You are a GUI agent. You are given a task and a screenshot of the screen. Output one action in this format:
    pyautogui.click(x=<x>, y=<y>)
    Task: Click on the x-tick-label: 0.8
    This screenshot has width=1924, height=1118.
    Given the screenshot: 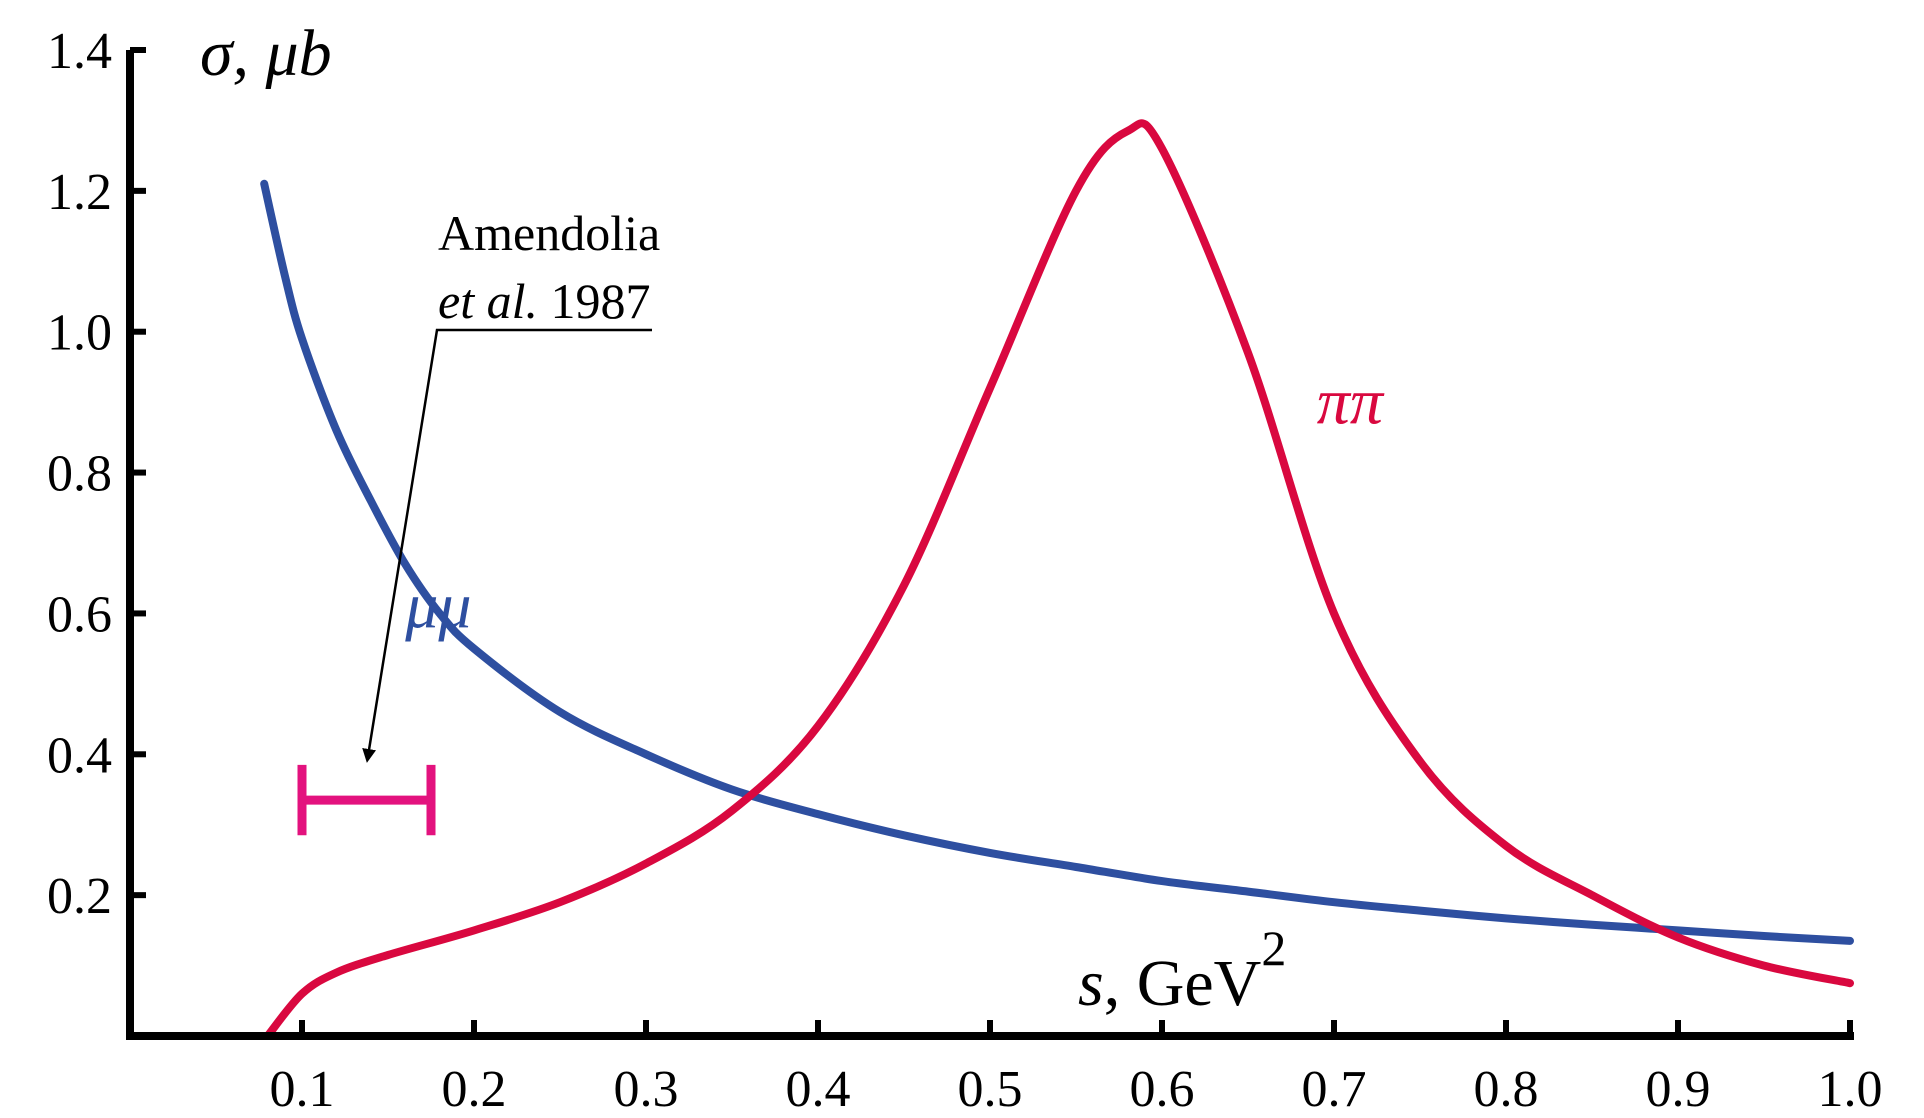 What is the action you would take?
    pyautogui.click(x=1506, y=1089)
    